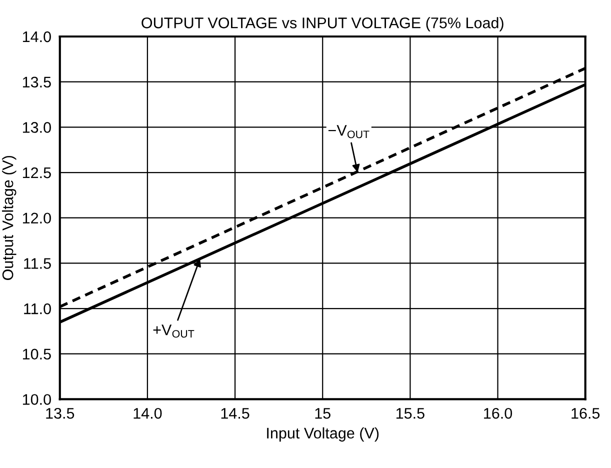  Describe the element at coordinates (349, 131) in the screenshot. I see `annotation: −V$_{OUT}$` at that location.